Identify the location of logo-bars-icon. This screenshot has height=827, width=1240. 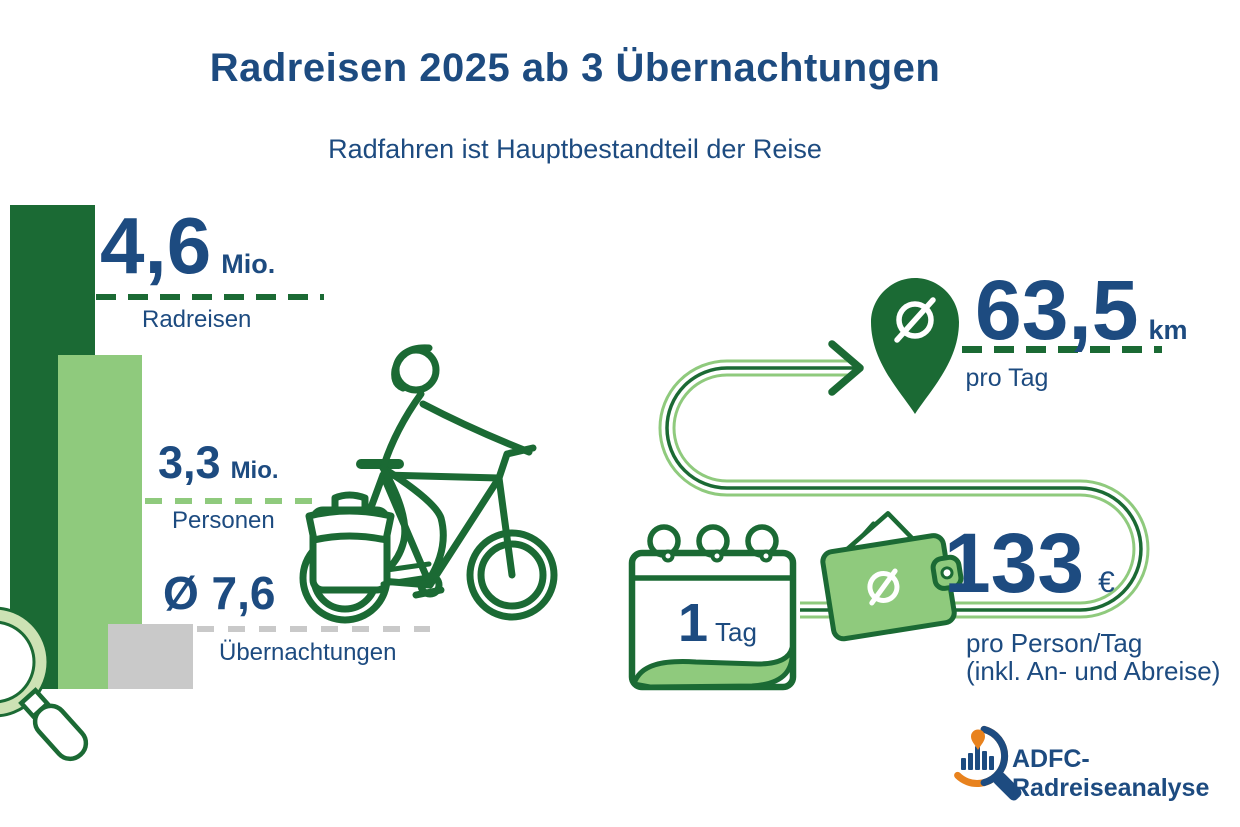
(977, 758).